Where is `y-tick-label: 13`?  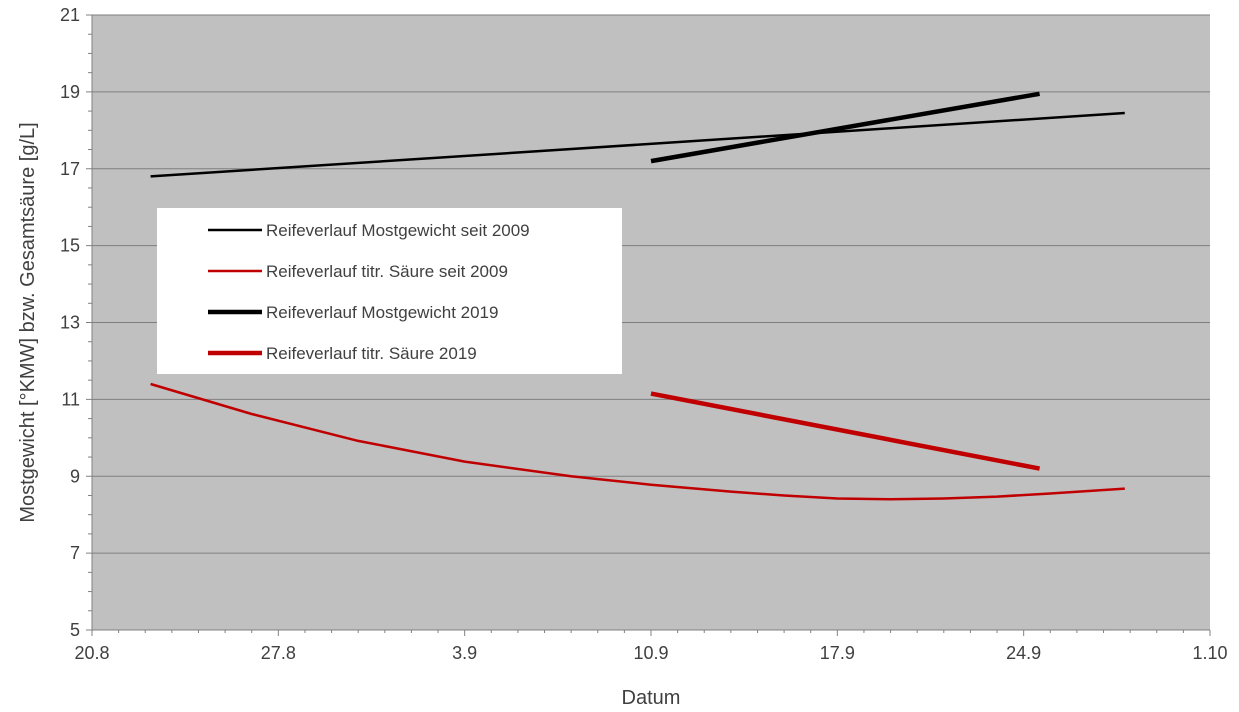 y-tick-label: 13 is located at coordinates (70, 323).